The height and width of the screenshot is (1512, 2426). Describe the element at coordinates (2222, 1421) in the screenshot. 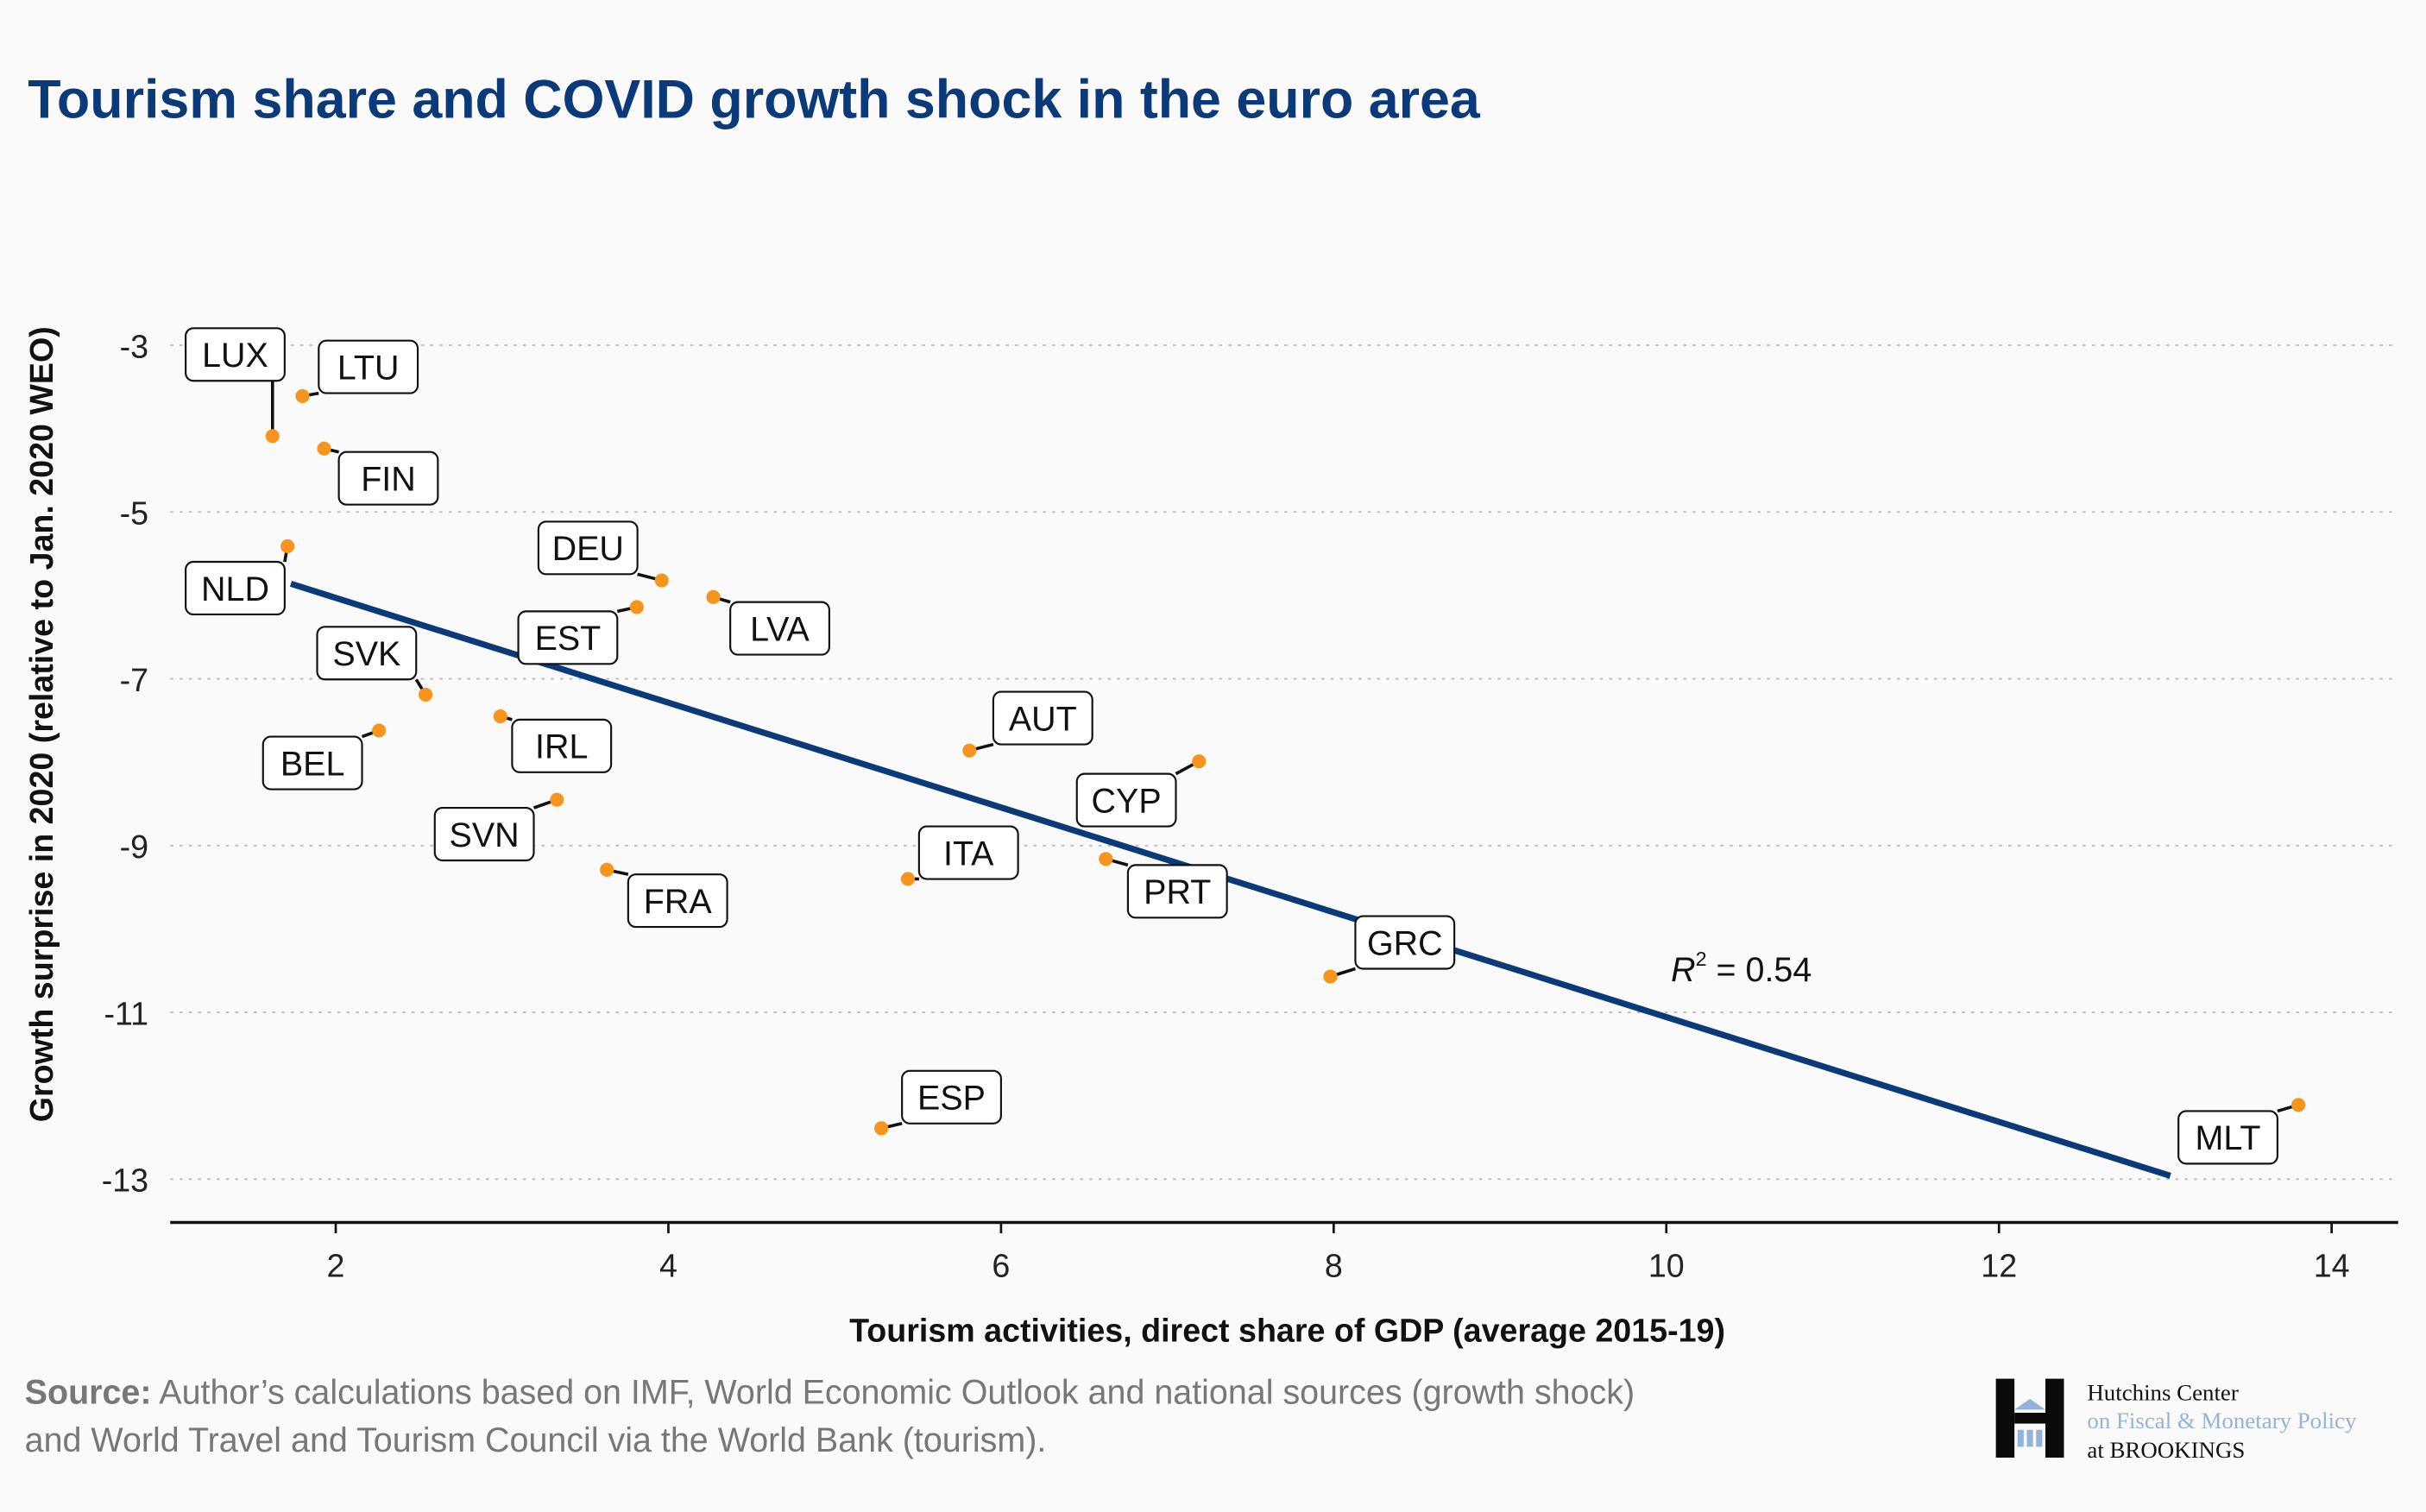

I see `logo-line-2: on Fiscal & Monetary Policy` at that location.